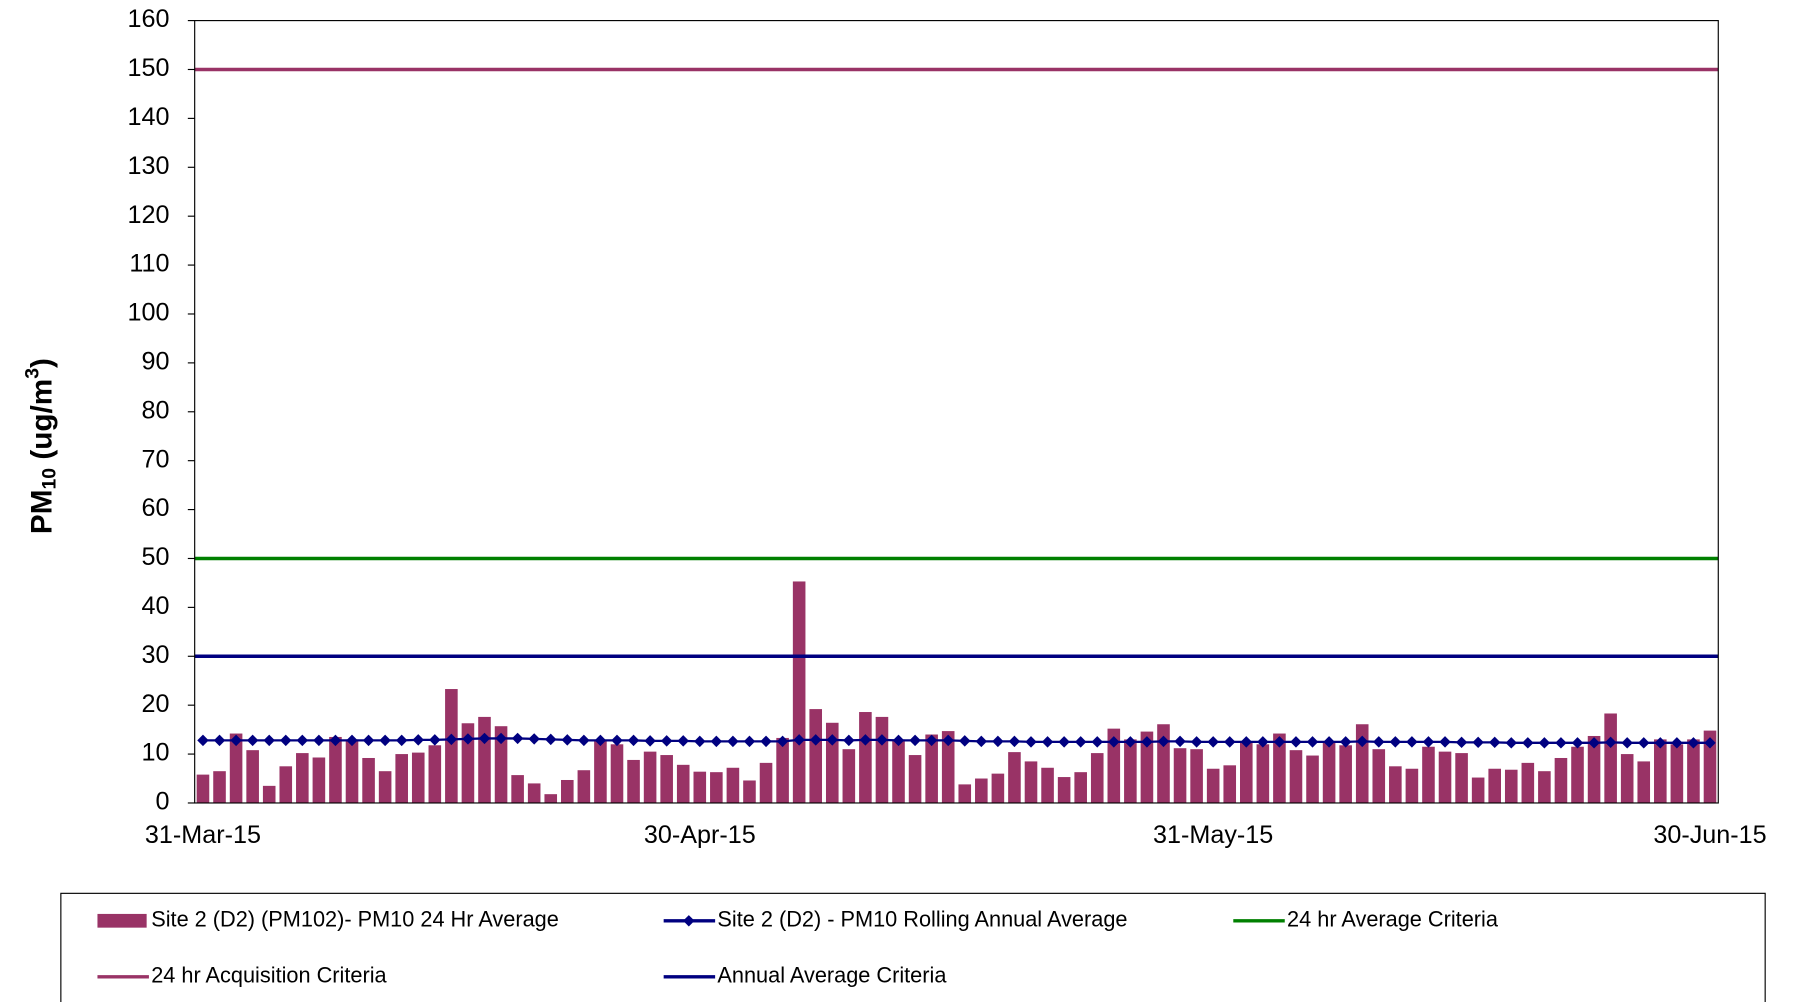 Image resolution: width=1794 pixels, height=1002 pixels. I want to click on y-tick-label: 0, so click(163, 802).